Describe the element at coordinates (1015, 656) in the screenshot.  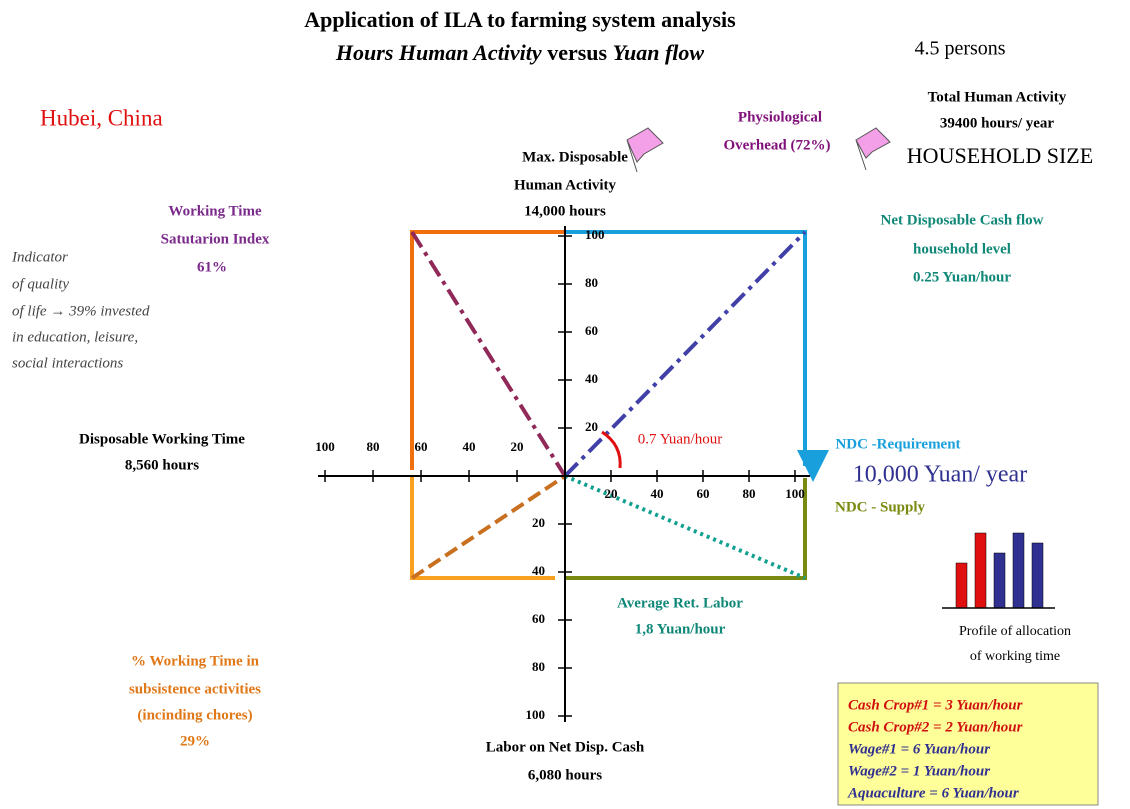
I see `profile: of working time` at that location.